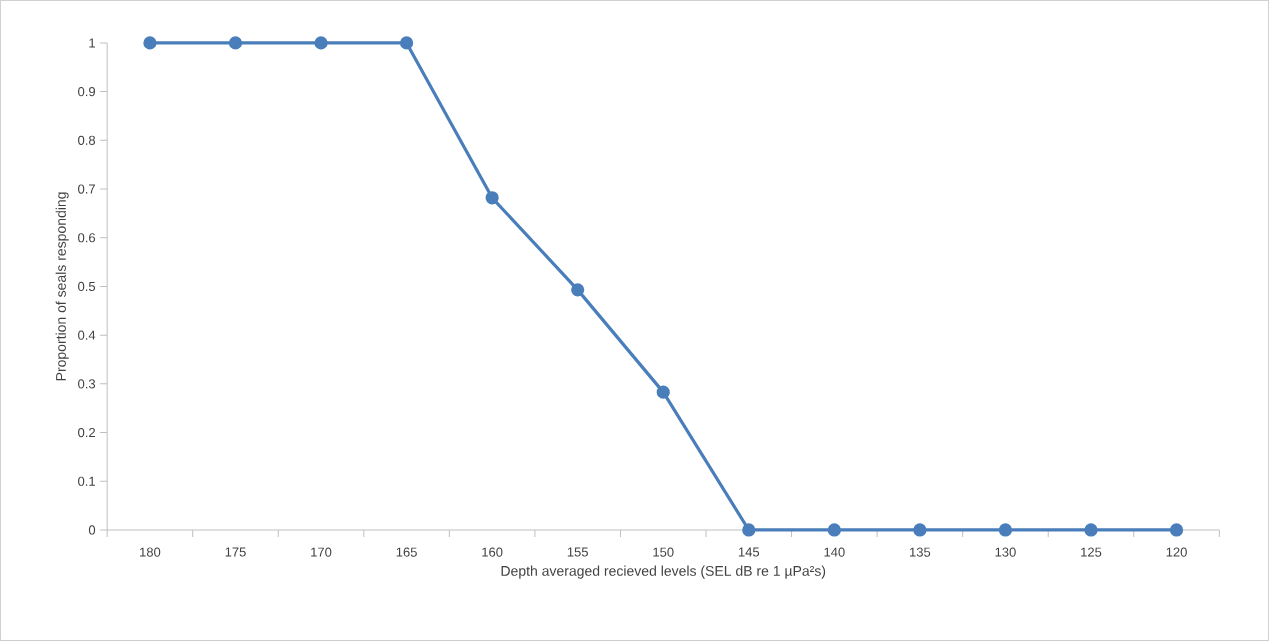  What do you see at coordinates (663, 572) in the screenshot?
I see `x-axis-title: Depth averaged recieved levels (SEL dB re 1 µPa²s)` at bounding box center [663, 572].